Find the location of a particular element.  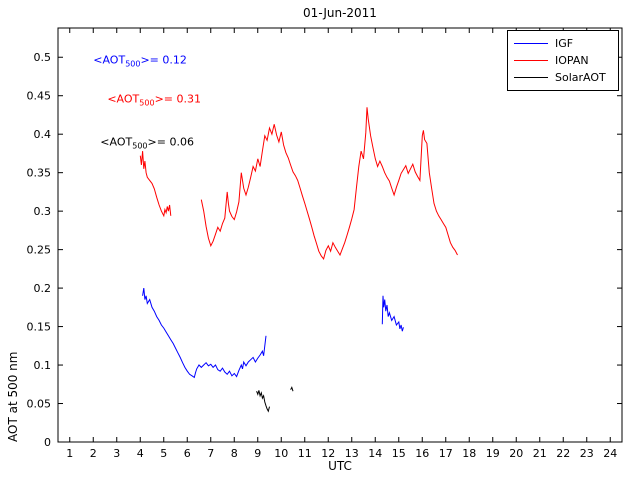

annotation-text: >= 0.06 is located at coordinates (170, 142).